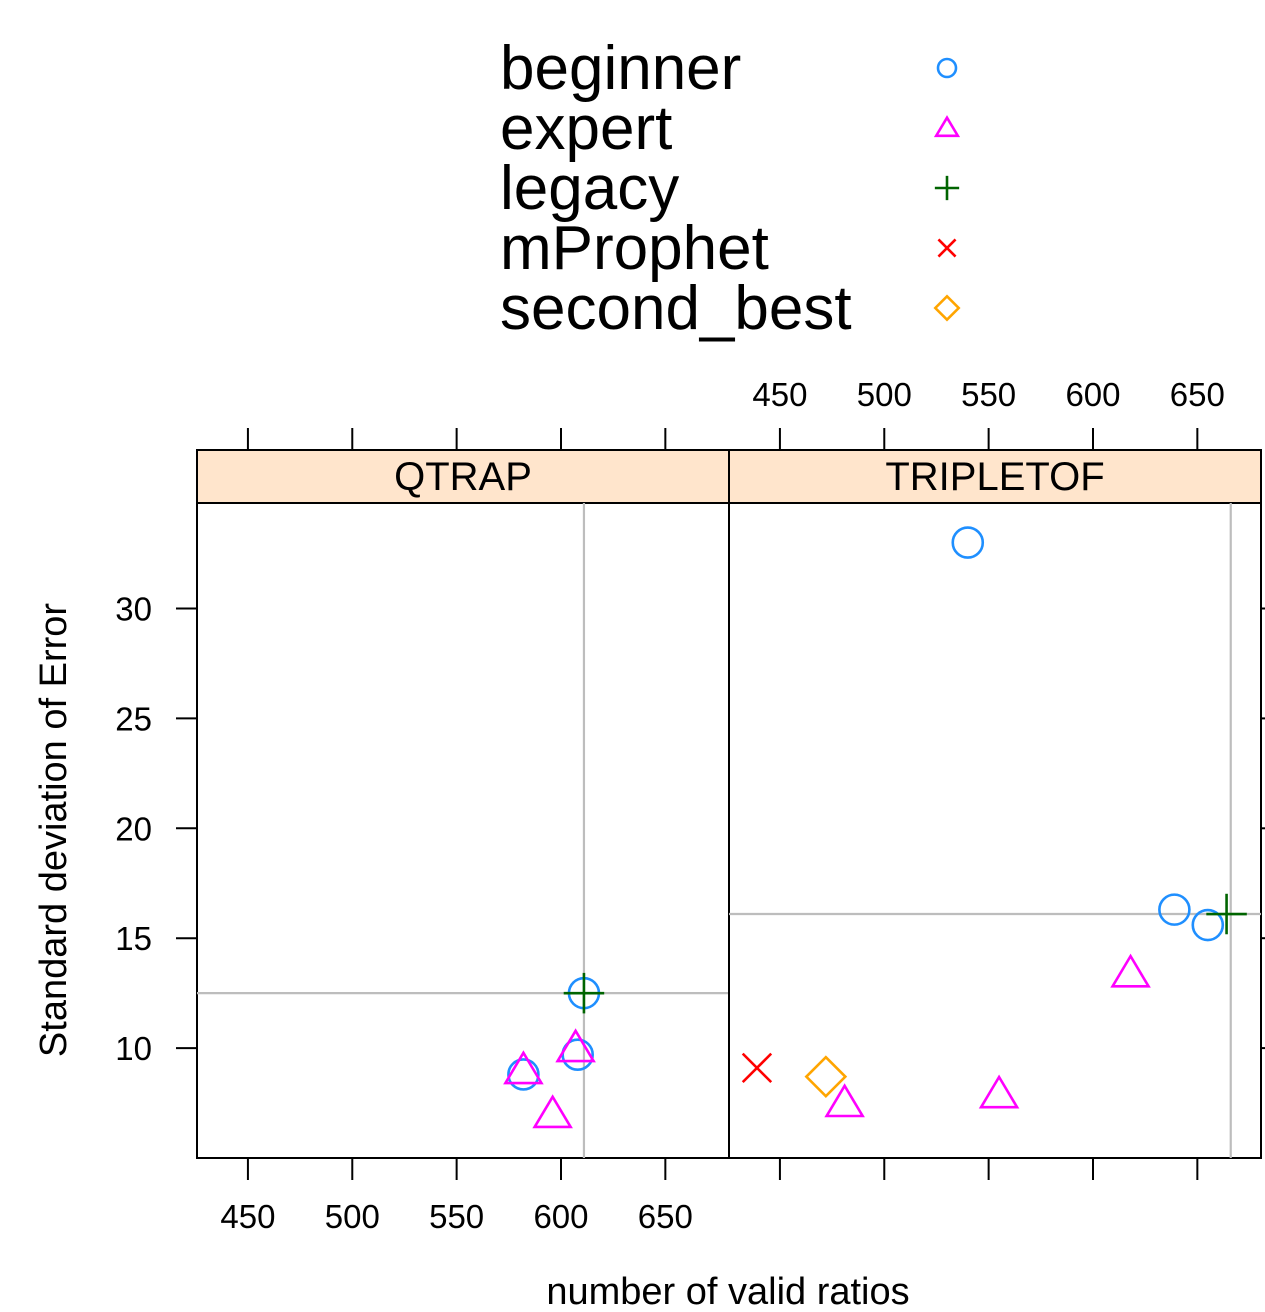  What do you see at coordinates (988, 394) in the screenshot?
I see `x-tick-label-top: 550` at bounding box center [988, 394].